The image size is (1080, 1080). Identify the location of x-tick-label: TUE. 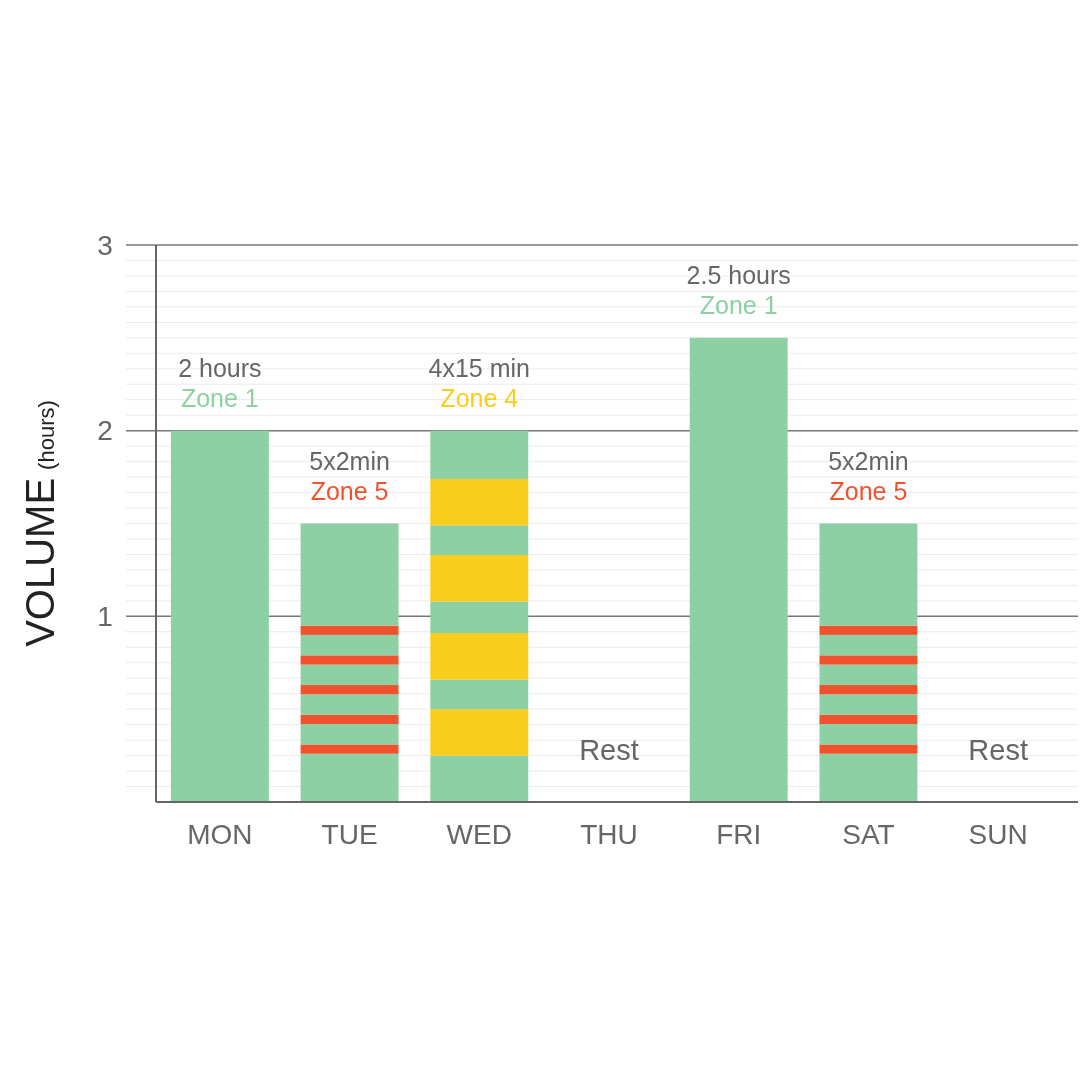
(349, 834).